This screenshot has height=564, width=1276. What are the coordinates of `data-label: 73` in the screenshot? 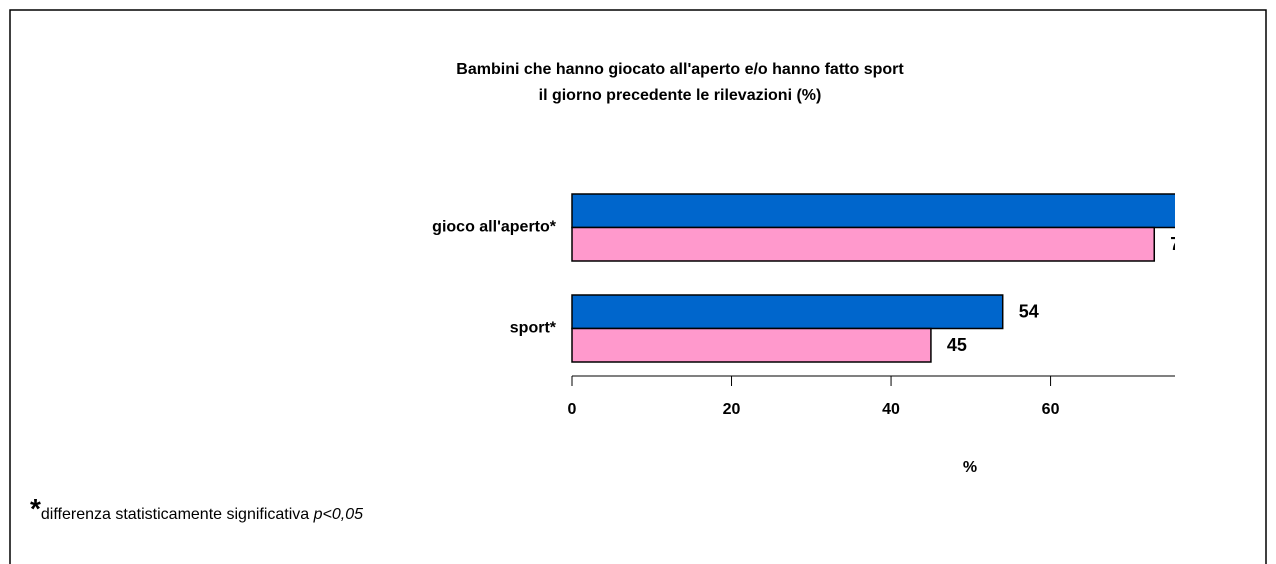 It's located at (1180, 244).